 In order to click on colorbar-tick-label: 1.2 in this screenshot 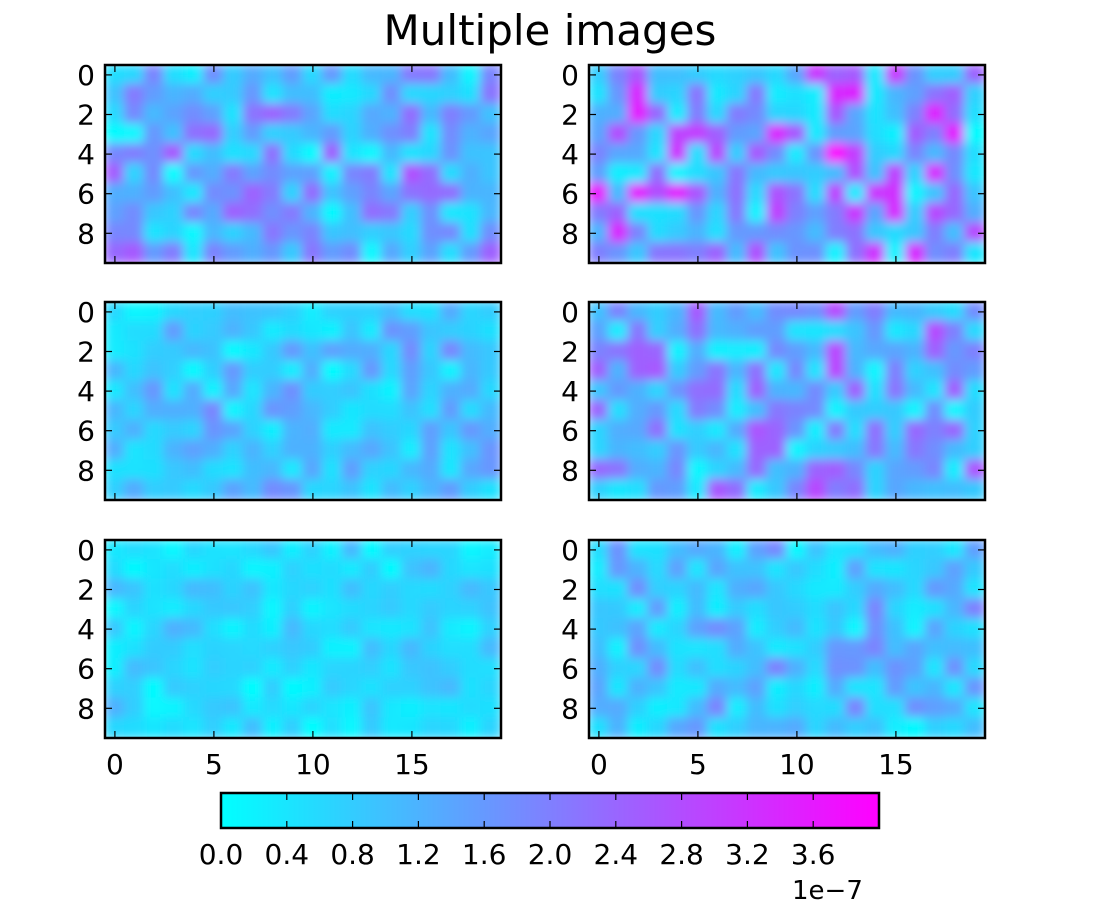, I will do `click(418, 854)`.